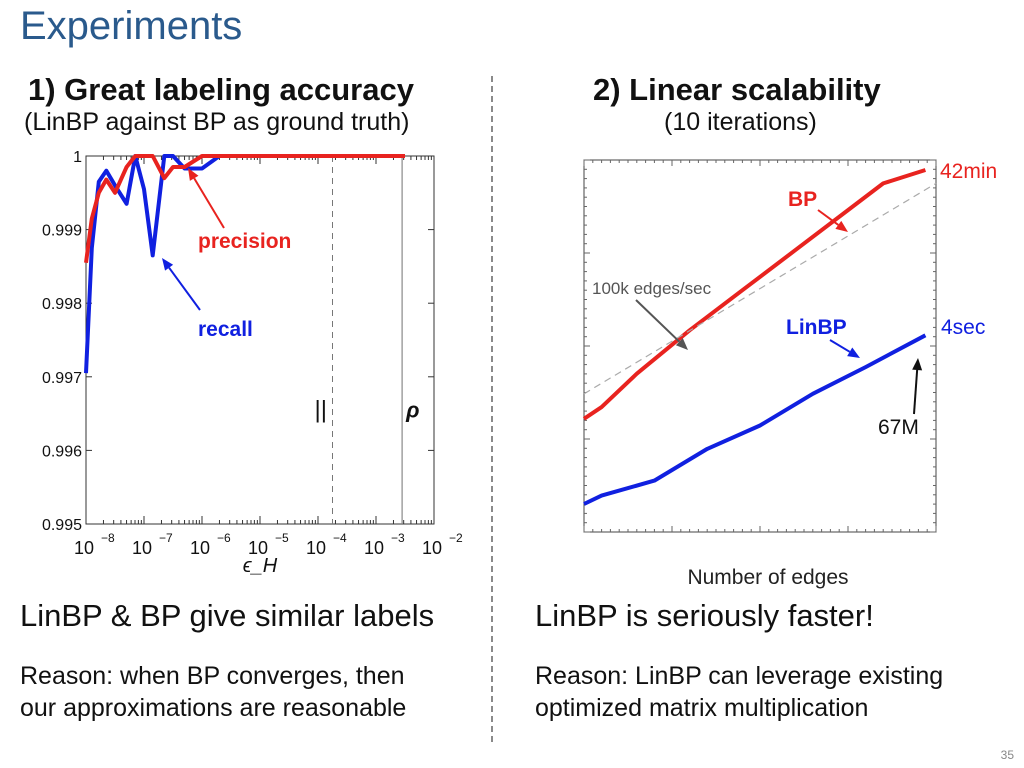  Describe the element at coordinates (108, 538) in the screenshot. I see `x-tick-exponent: −8` at that location.